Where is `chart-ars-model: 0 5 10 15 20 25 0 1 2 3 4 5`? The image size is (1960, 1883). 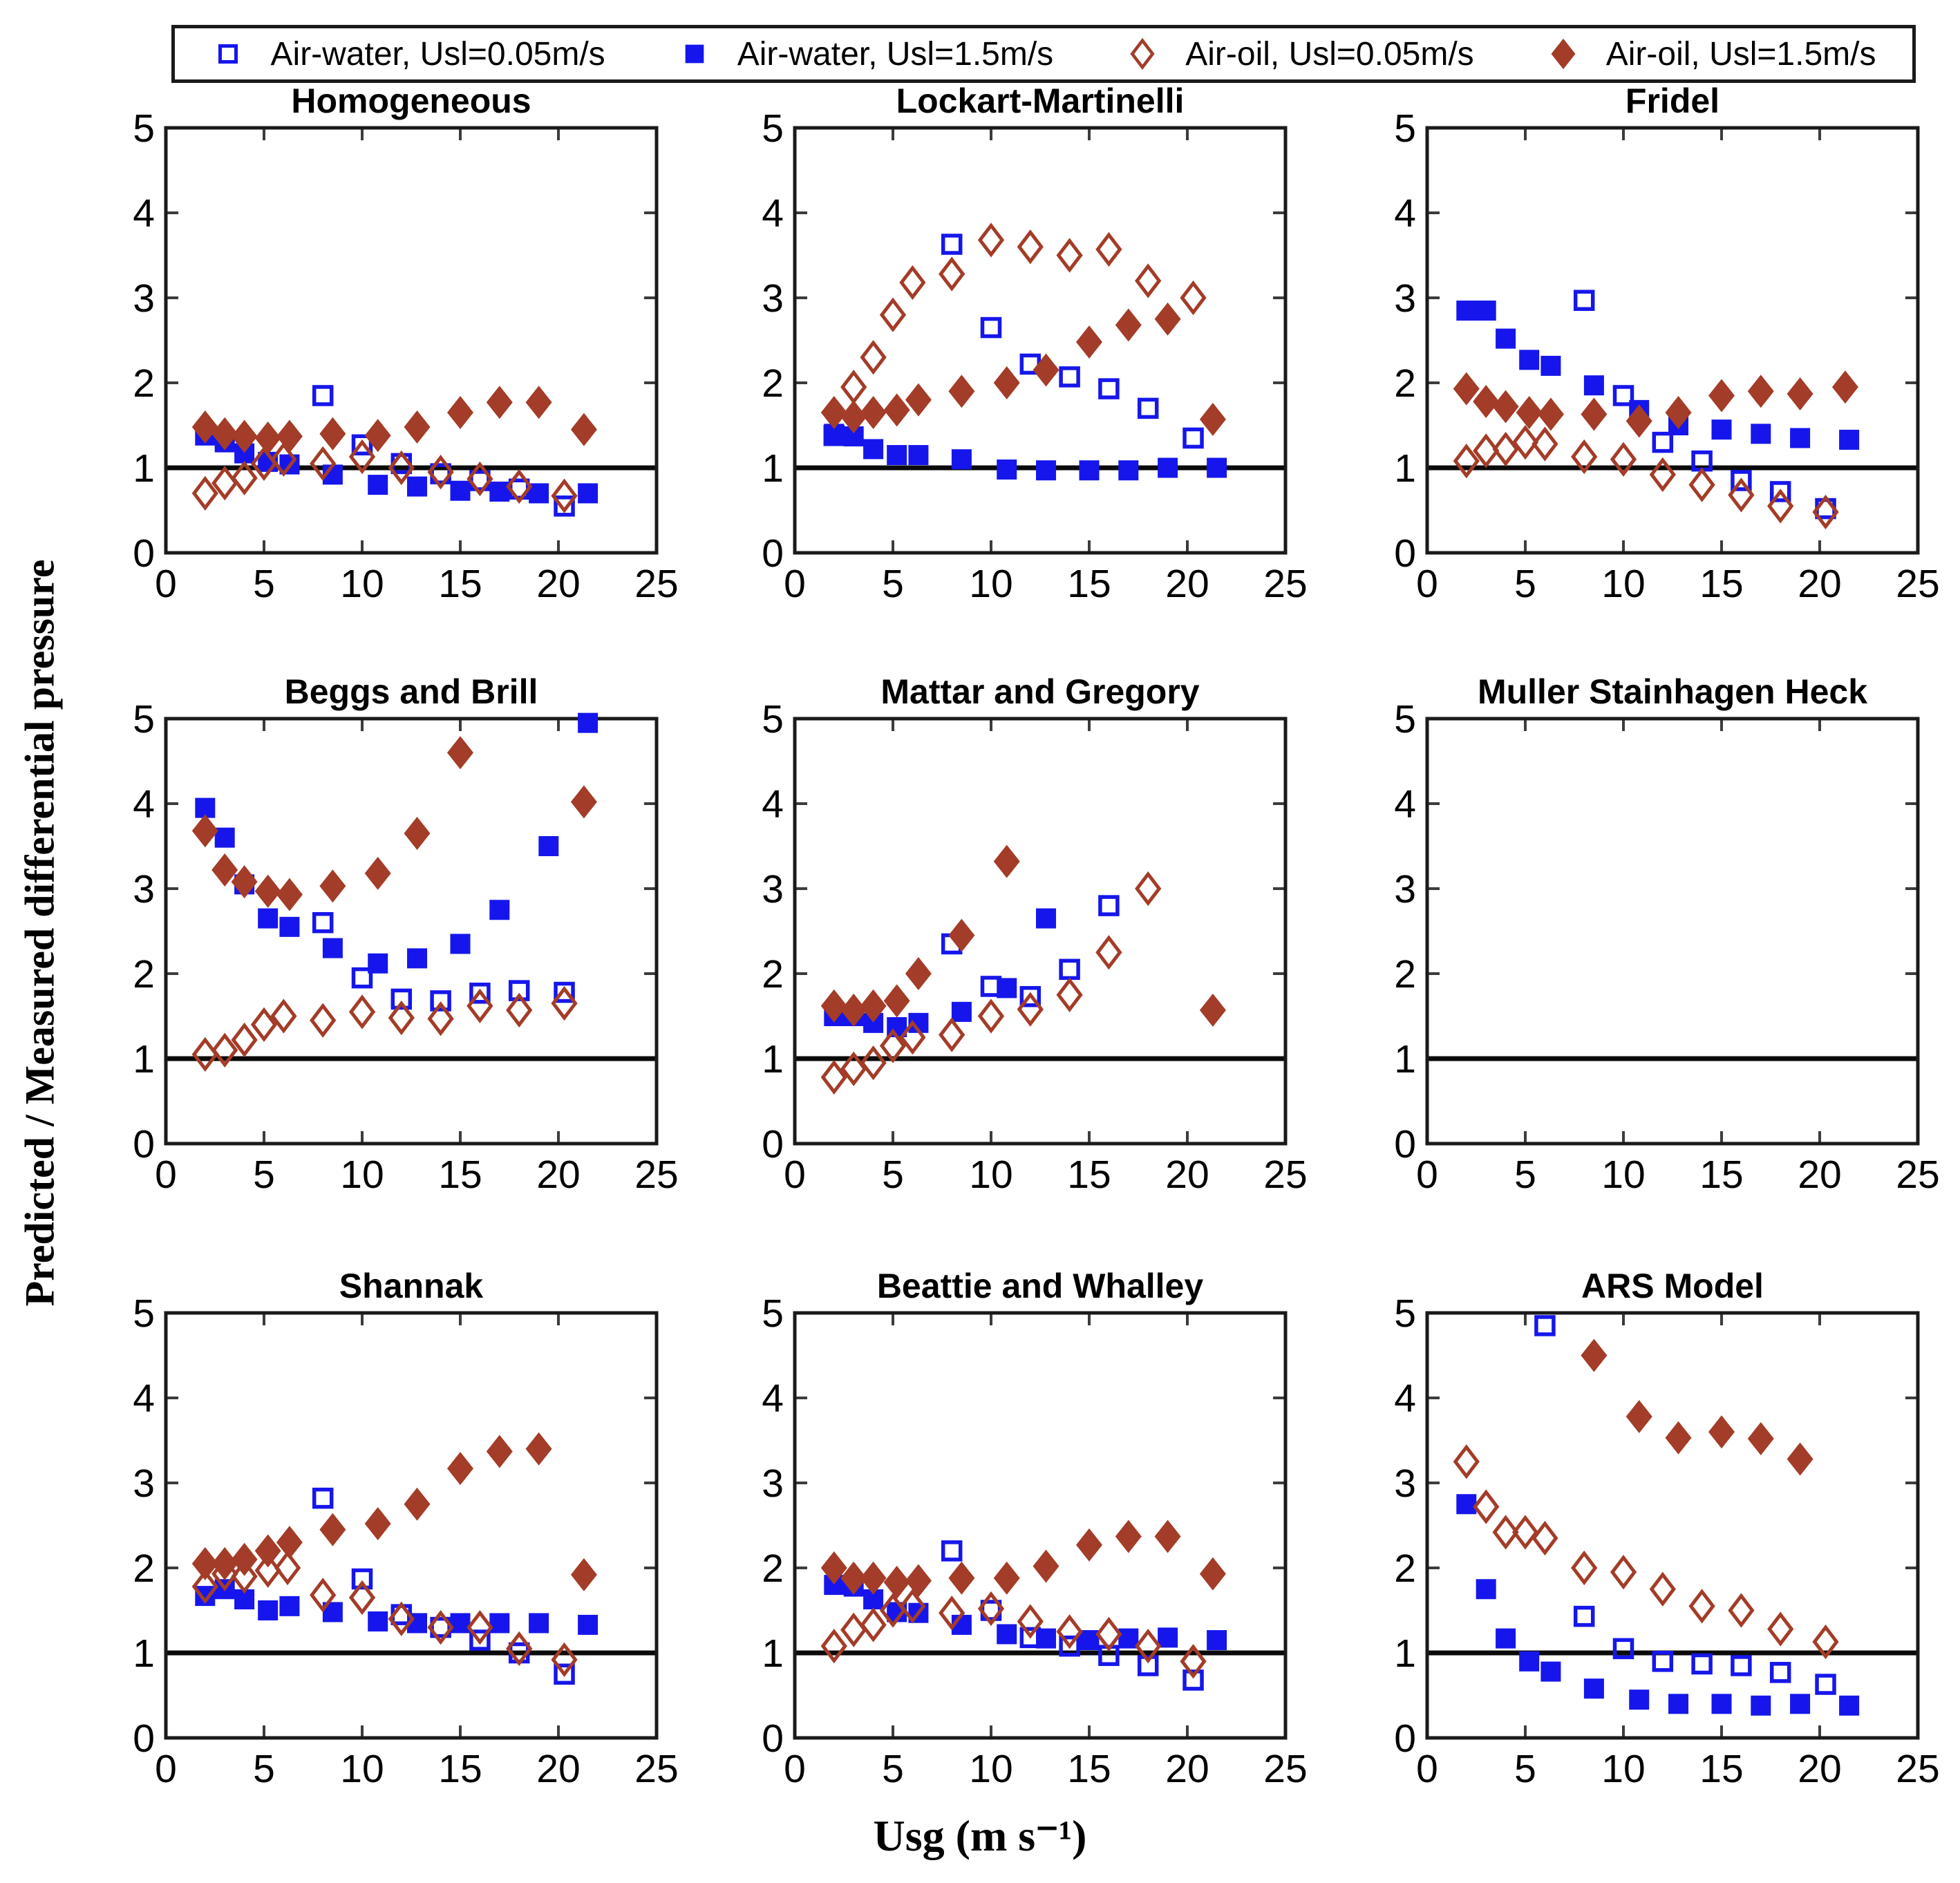
chart-ars-model: 0 5 10 15 20 25 0 1 2 3 4 5 is located at coordinates (1667, 1541).